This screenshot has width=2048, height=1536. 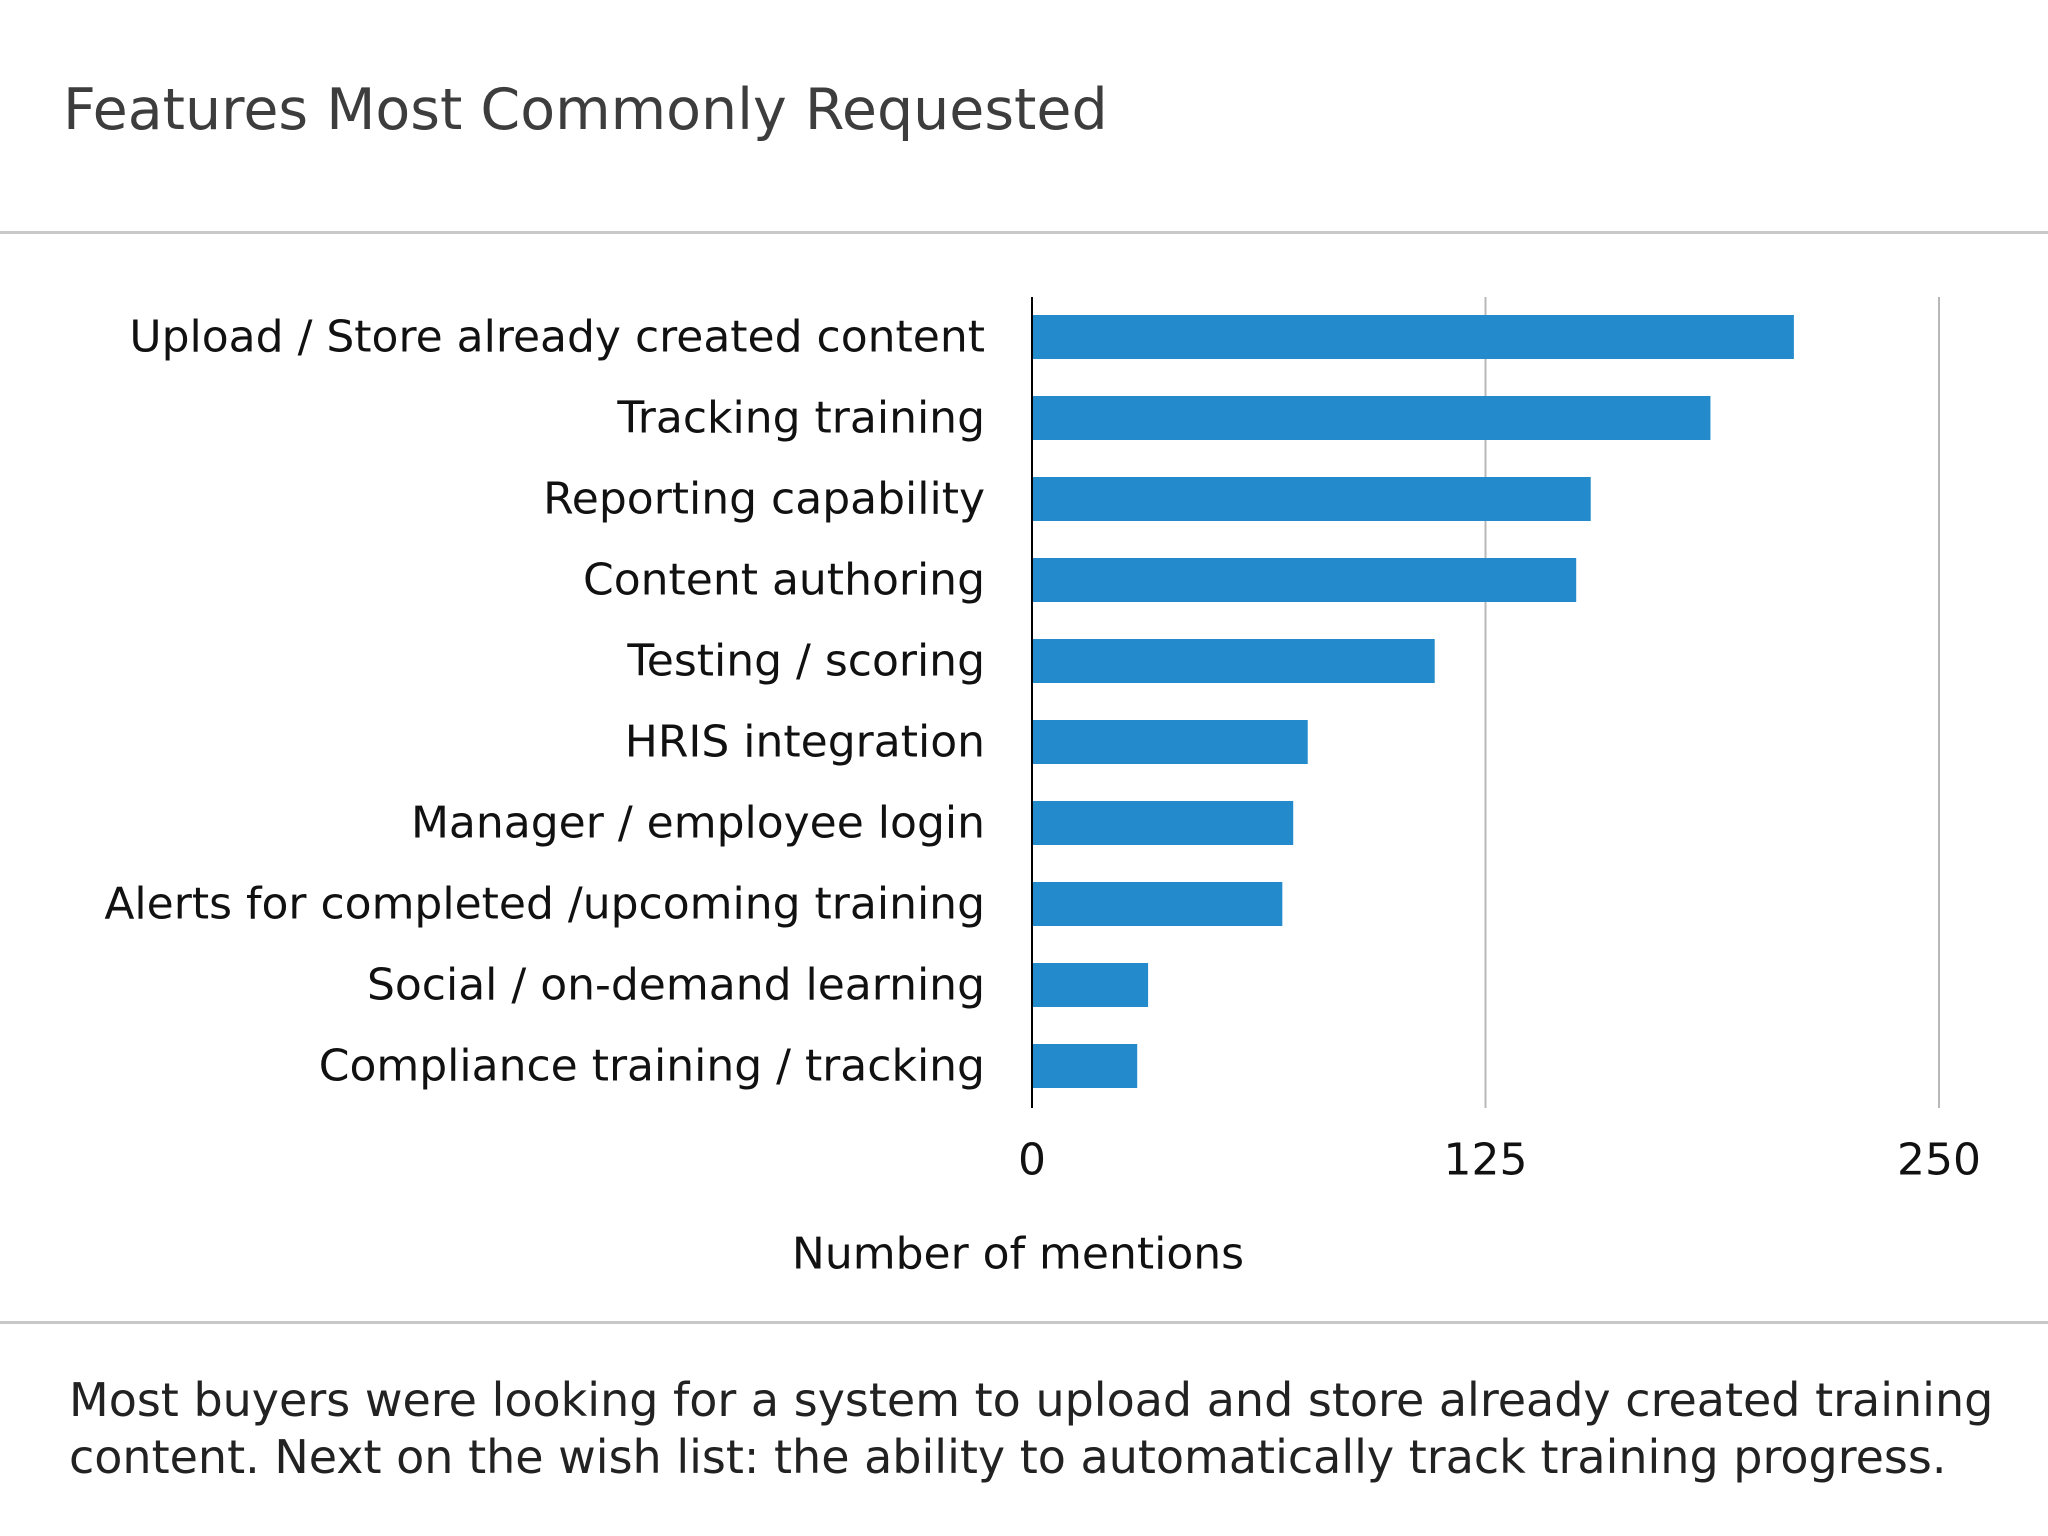 What do you see at coordinates (557, 337) in the screenshot?
I see `category-label: Upload / Store already created content` at bounding box center [557, 337].